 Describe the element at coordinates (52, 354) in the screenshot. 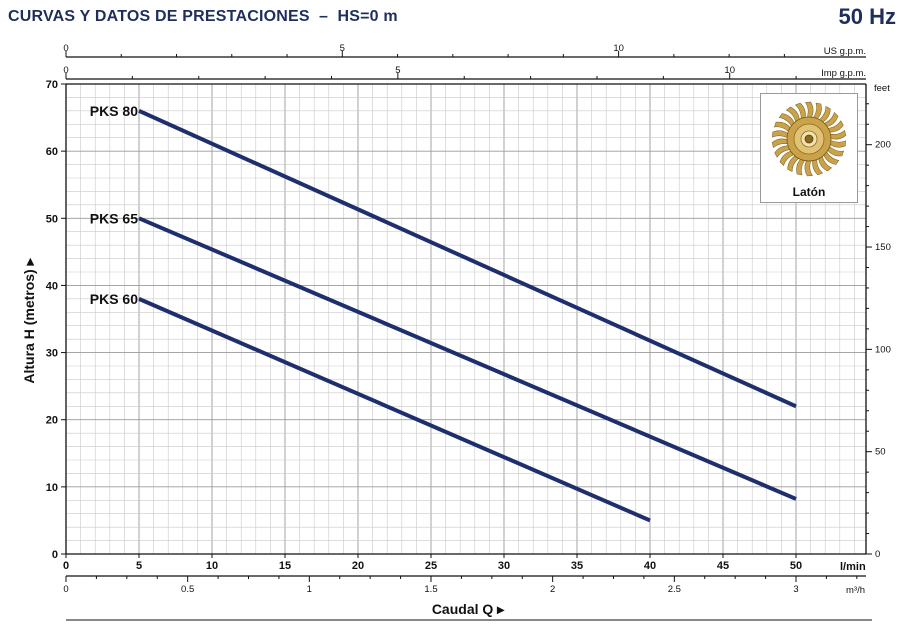

I see `y-tick-label: 30` at that location.